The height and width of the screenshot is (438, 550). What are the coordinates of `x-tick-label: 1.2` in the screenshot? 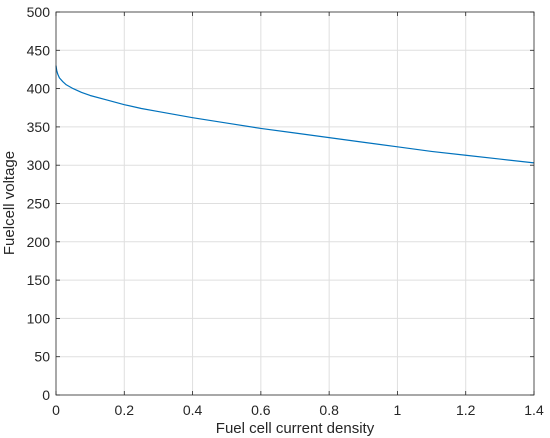 It's located at (466, 410).